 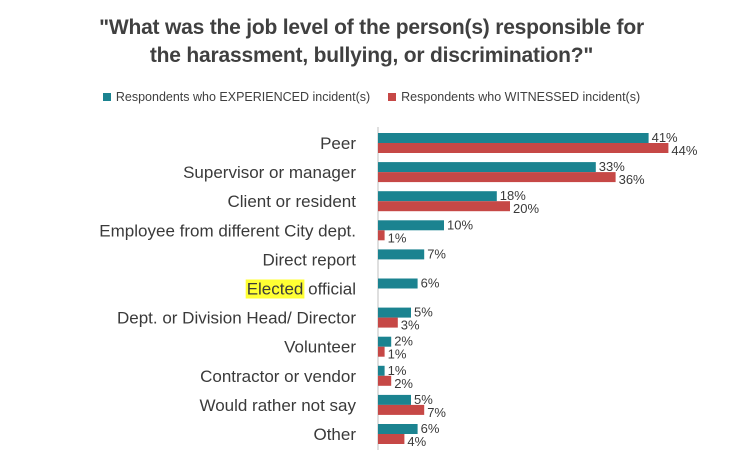 What do you see at coordinates (309, 259) in the screenshot?
I see `category-label: Direct report` at bounding box center [309, 259].